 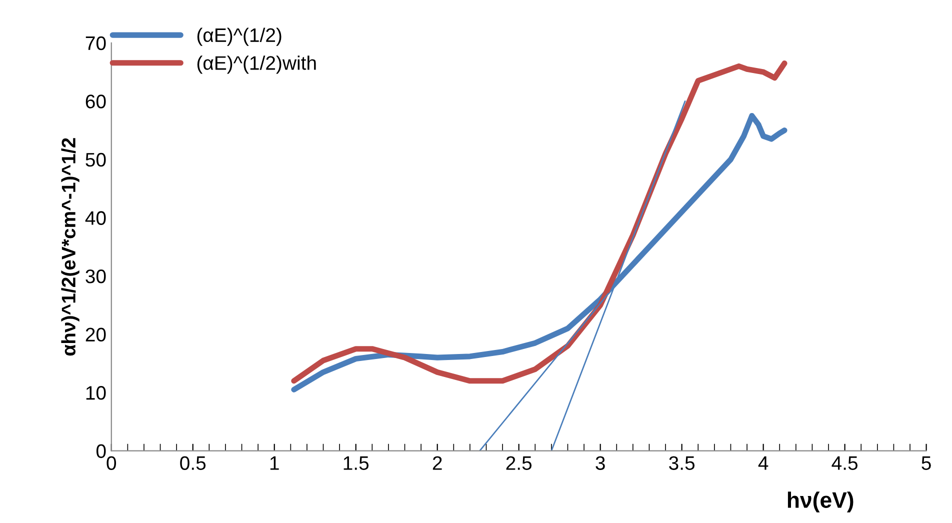 What do you see at coordinates (821, 502) in the screenshot?
I see `x-axis-title: hν(eV)` at bounding box center [821, 502].